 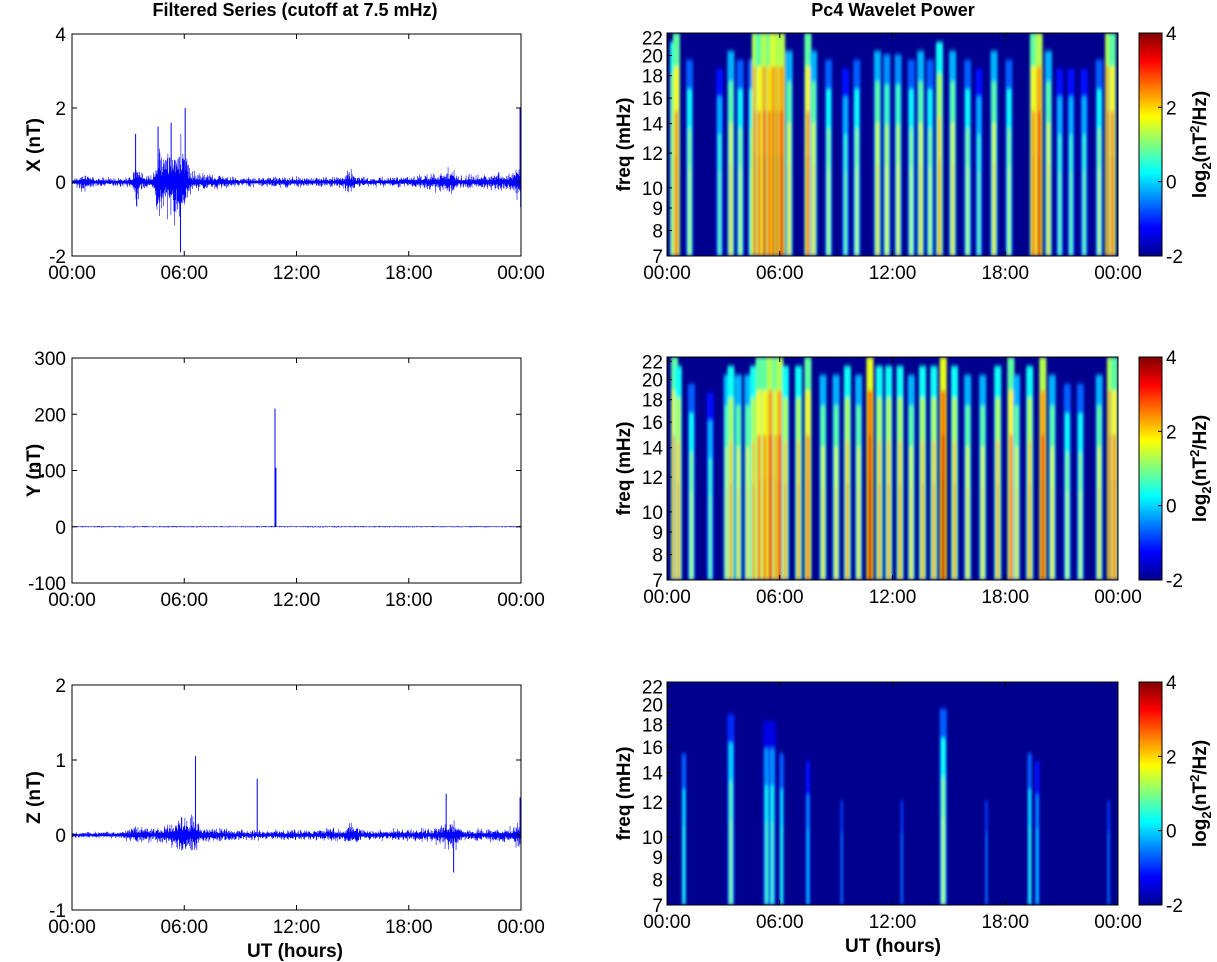 I want to click on y-tick-label: 16, so click(x=652, y=748).